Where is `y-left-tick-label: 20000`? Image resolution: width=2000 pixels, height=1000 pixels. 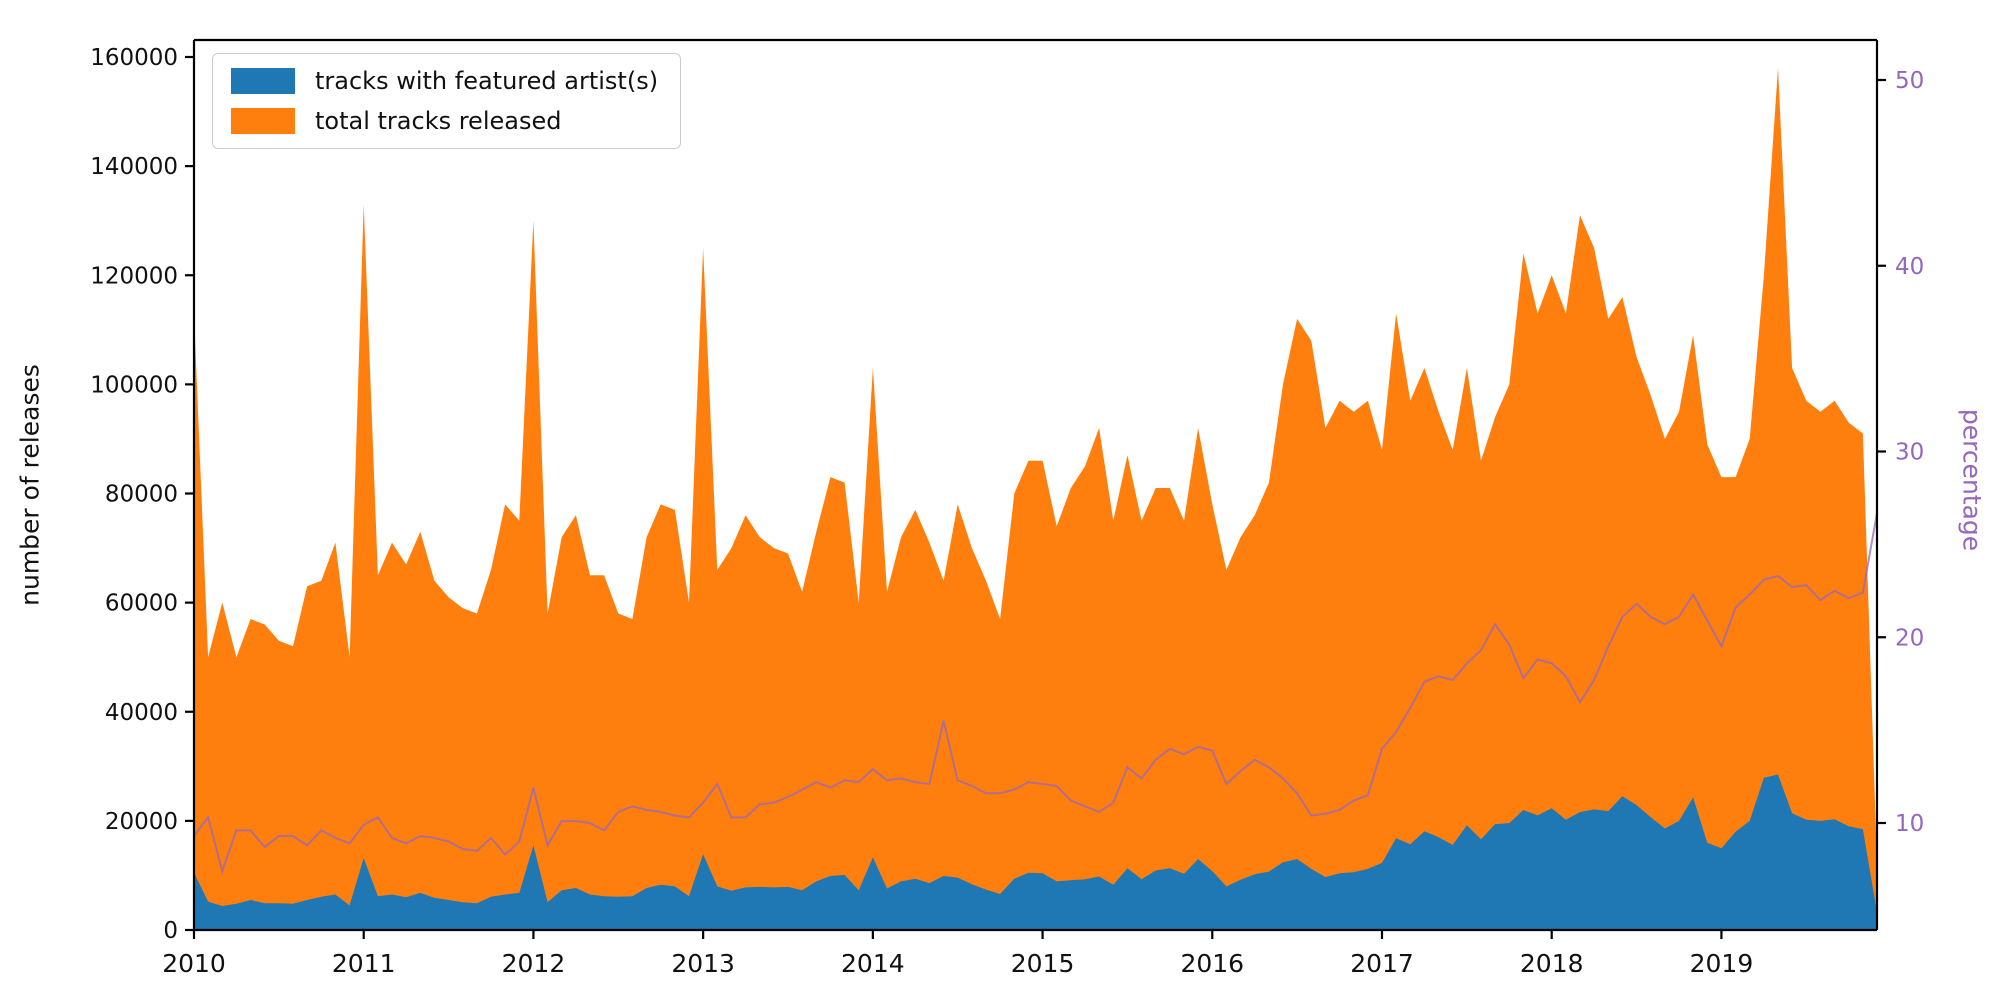 y-left-tick-label: 20000 is located at coordinates (141, 822).